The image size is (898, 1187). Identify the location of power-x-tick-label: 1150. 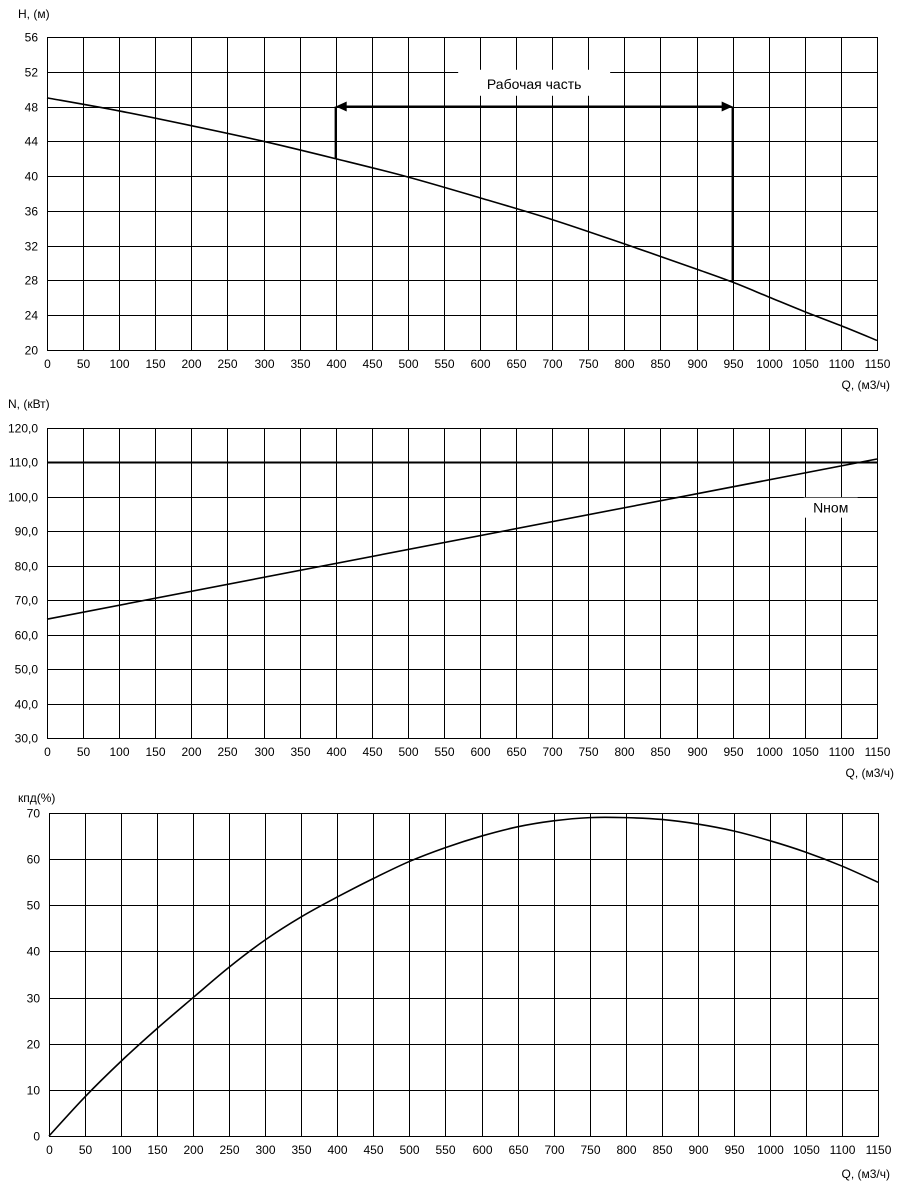
(878, 752).